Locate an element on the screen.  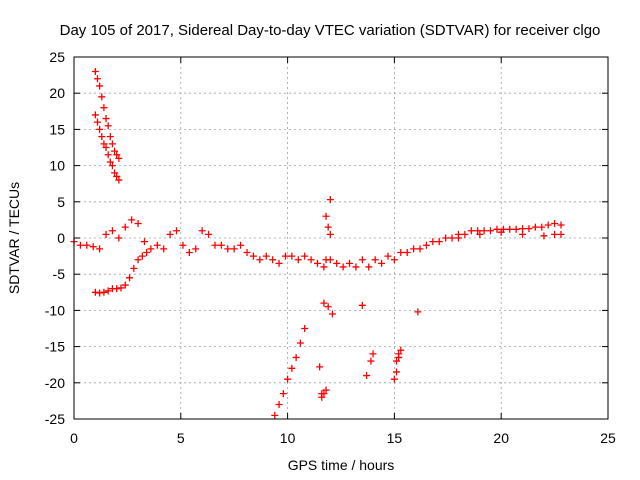
y-axis-label: SDTVAR / TECUs is located at coordinates (14, 238).